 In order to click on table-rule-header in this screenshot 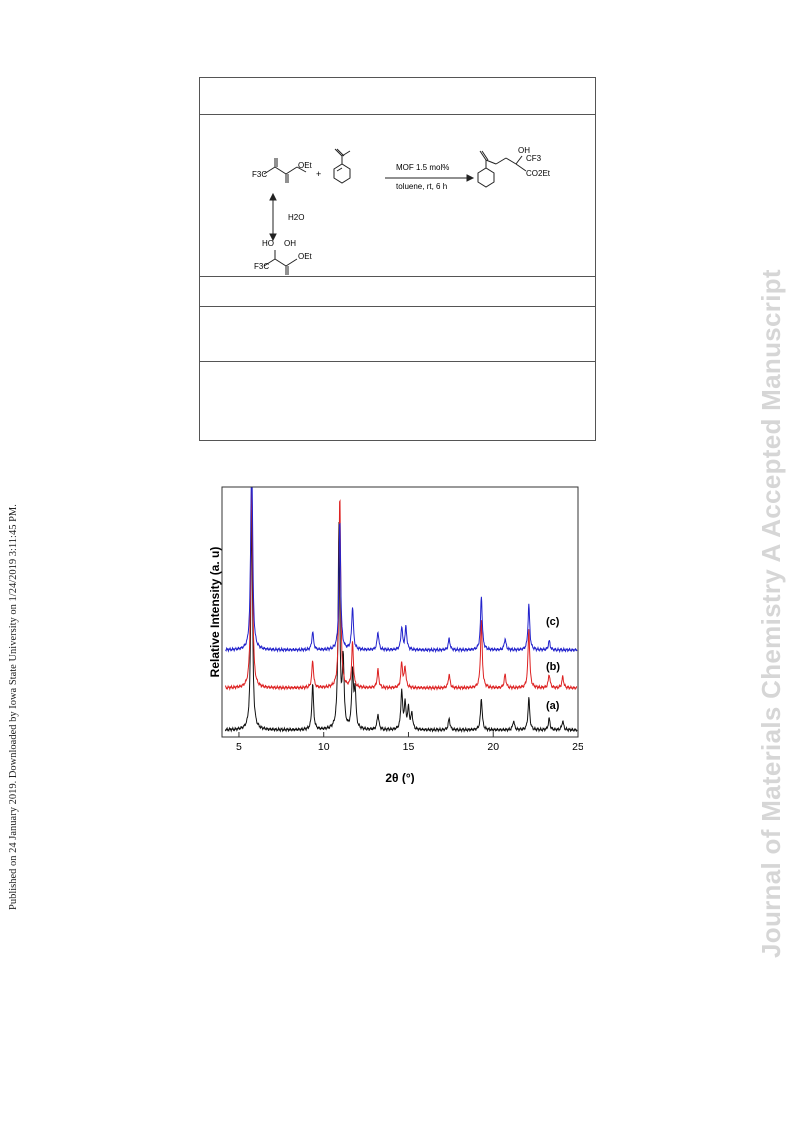, I will do `click(397, 114)`.